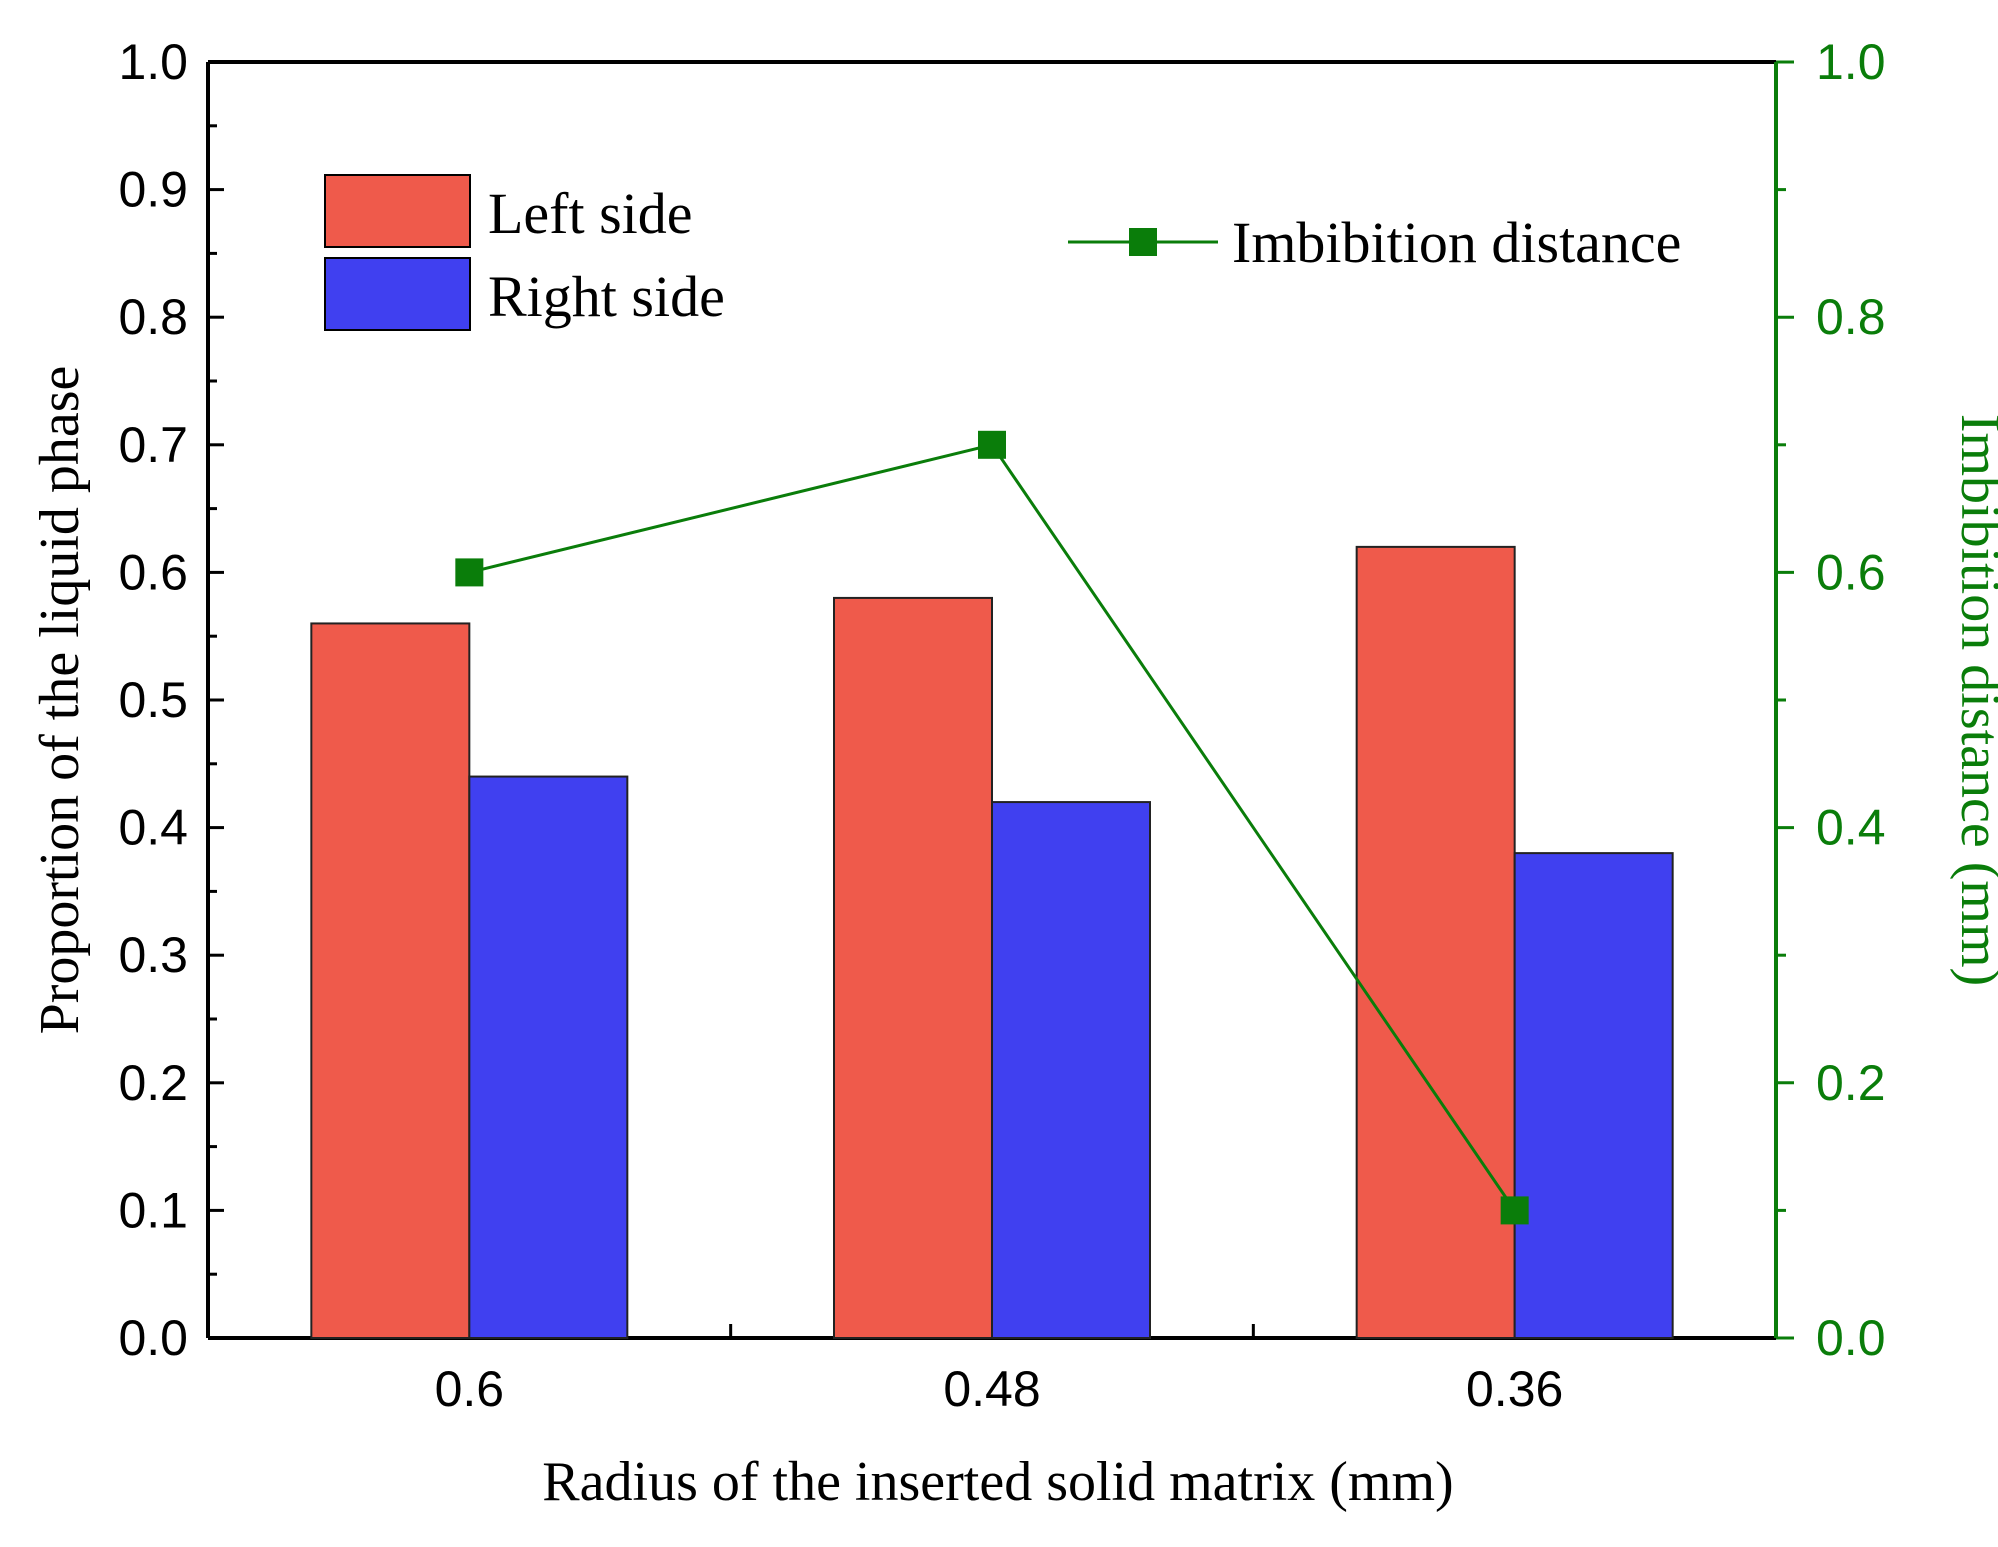 The image size is (1998, 1547). What do you see at coordinates (153, 317) in the screenshot?
I see `y-tick-label: 0.8` at bounding box center [153, 317].